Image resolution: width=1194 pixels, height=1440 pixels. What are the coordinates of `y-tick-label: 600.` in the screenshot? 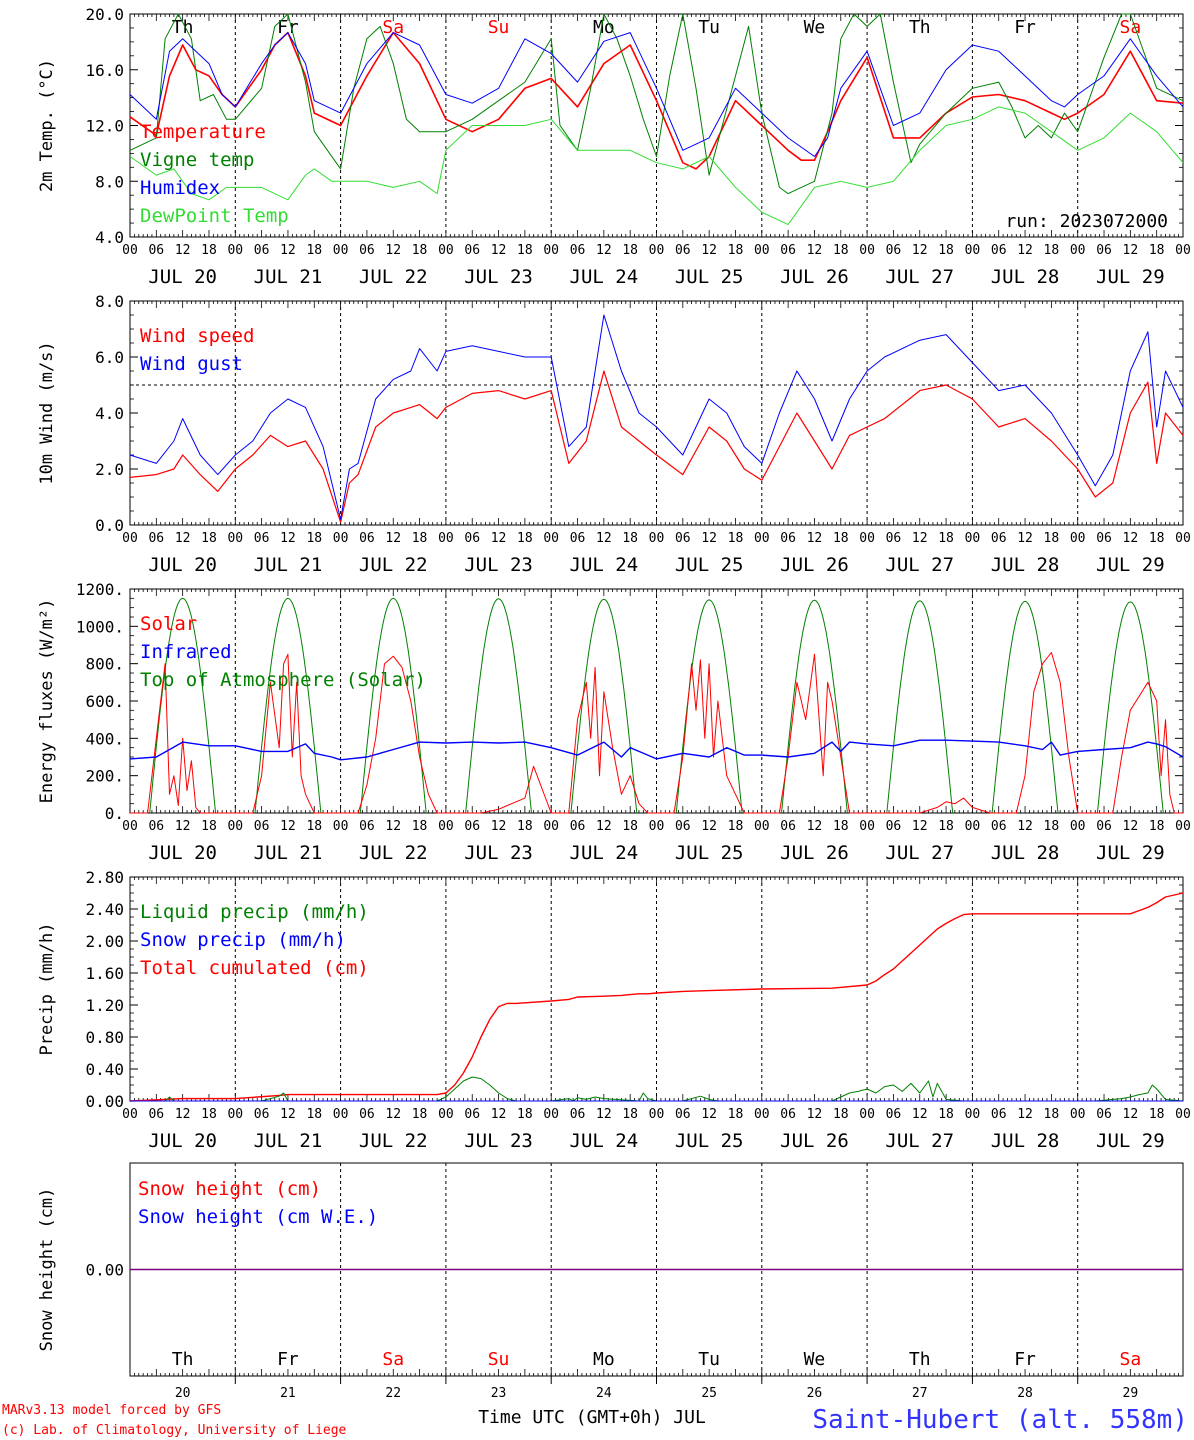 It's located at (104, 701).